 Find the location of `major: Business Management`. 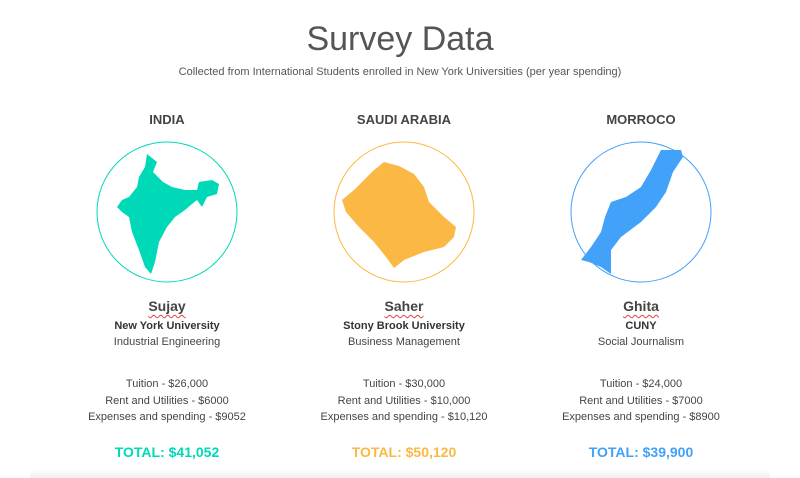

major: Business Management is located at coordinates (404, 342).